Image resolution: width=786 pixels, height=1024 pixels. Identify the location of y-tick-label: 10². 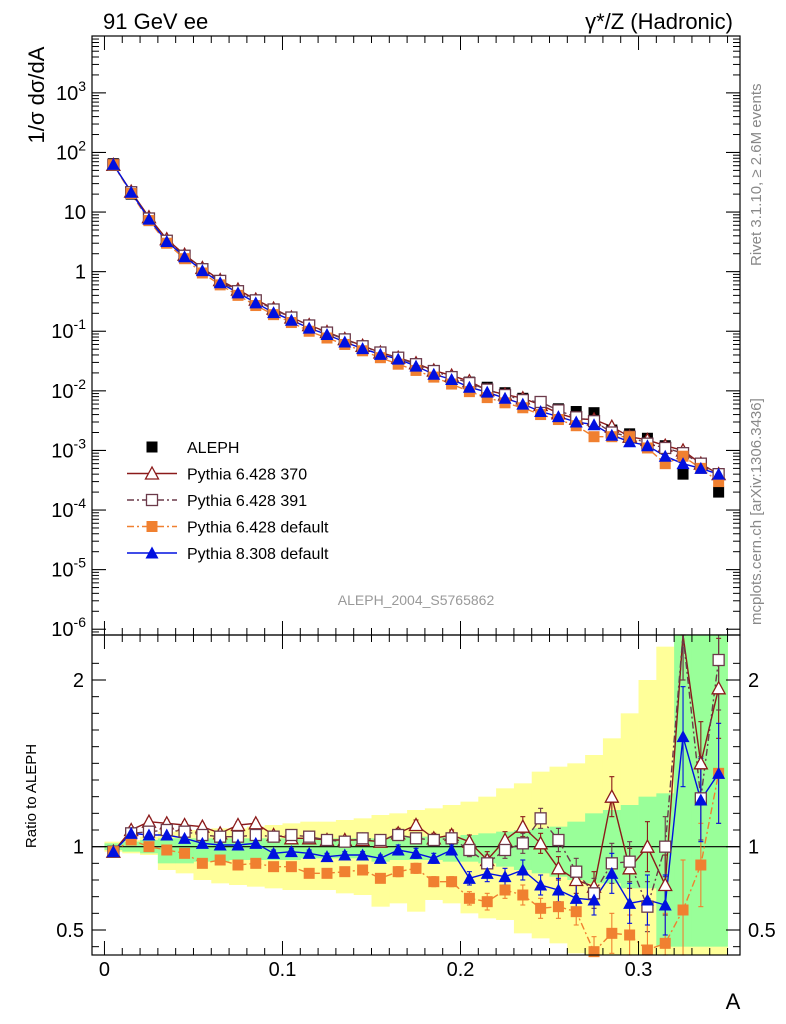
(71, 150).